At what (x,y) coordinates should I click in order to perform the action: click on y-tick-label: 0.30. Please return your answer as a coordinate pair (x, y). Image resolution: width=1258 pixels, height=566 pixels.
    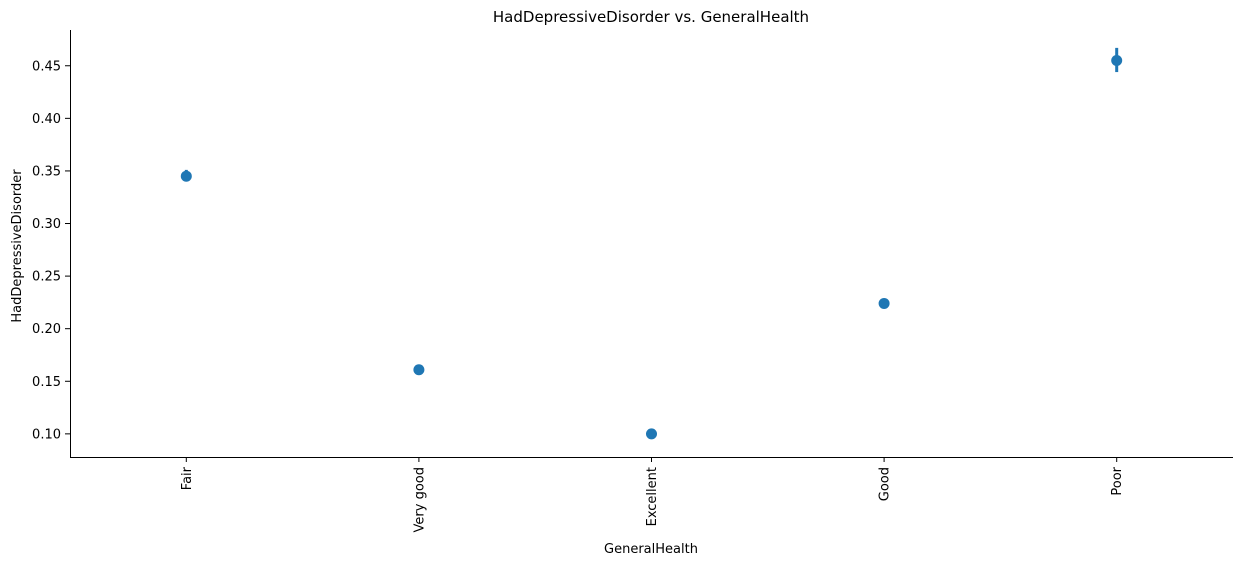
    Looking at the image, I should click on (46, 224).